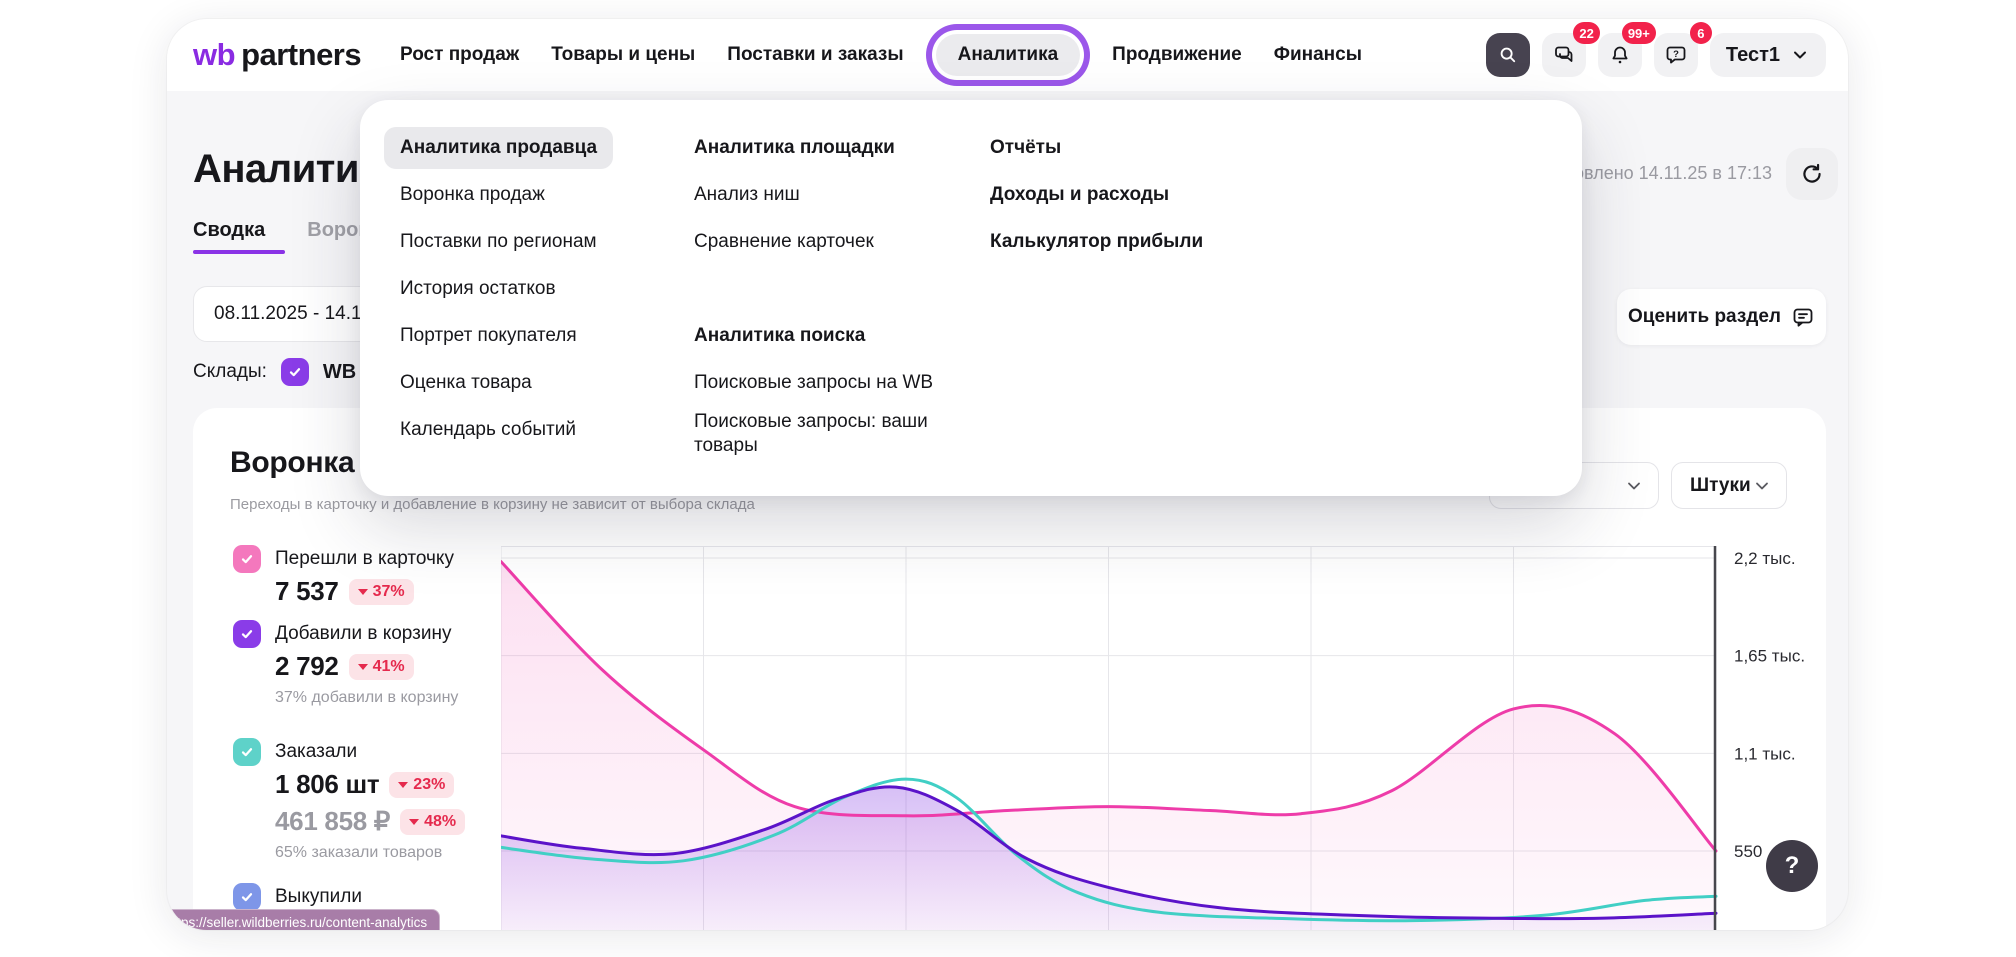  Describe the element at coordinates (1080, 194) in the screenshot. I see `menu-item-label: Доходы и расходы` at that location.